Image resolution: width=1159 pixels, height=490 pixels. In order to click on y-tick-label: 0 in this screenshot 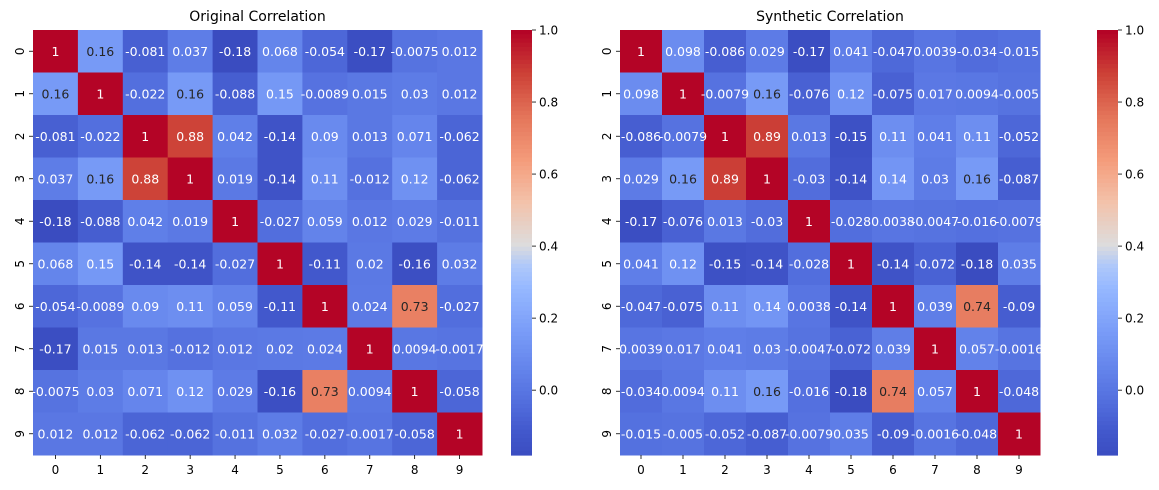, I will do `click(20, 51)`.